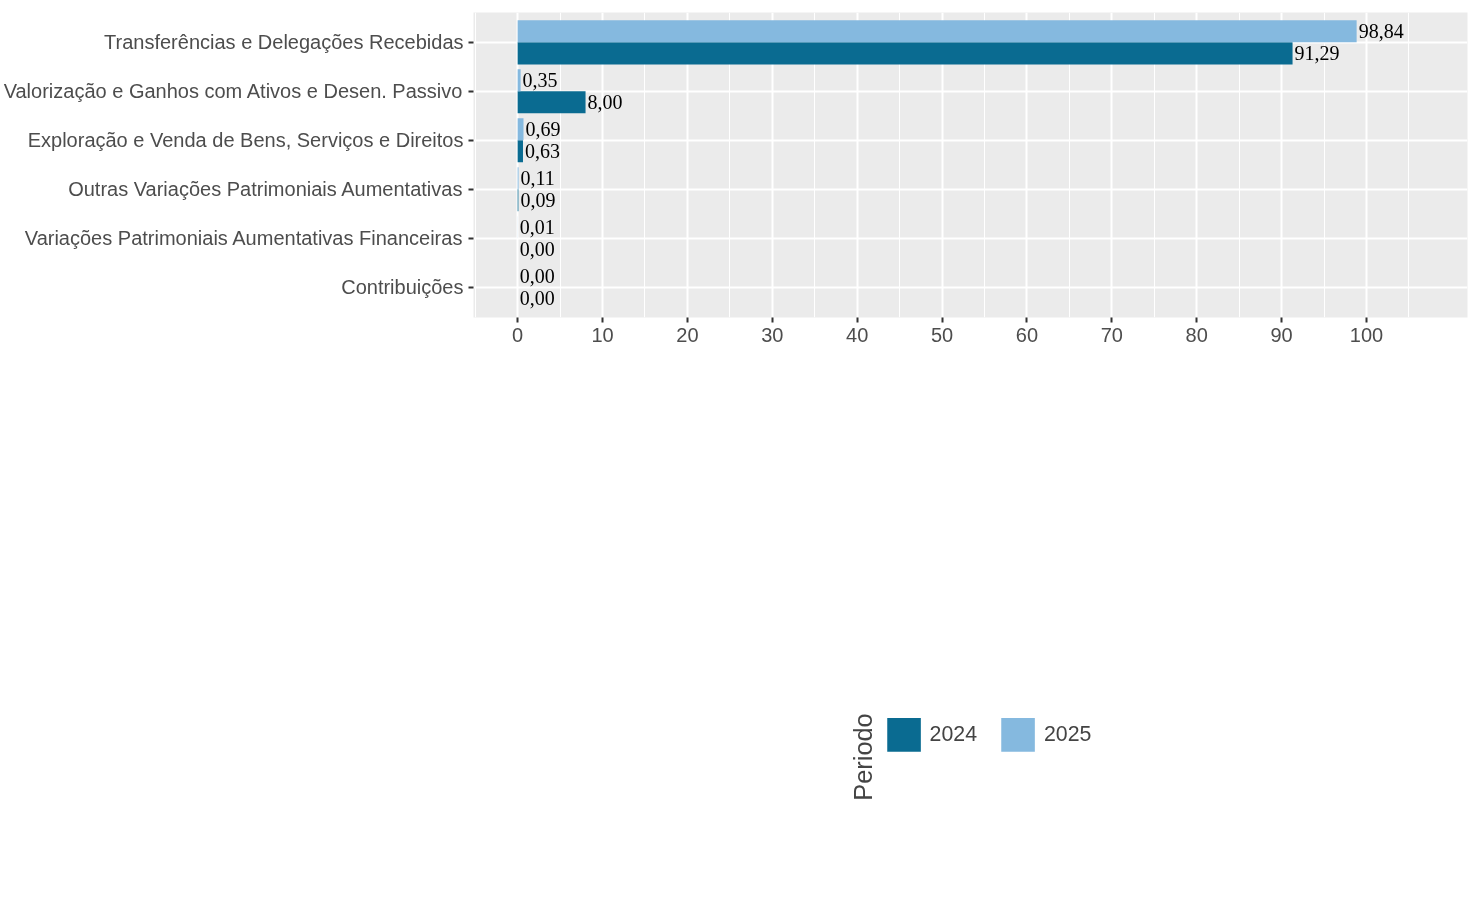  What do you see at coordinates (1381, 31) in the screenshot?
I see `data-label: 98,84` at bounding box center [1381, 31].